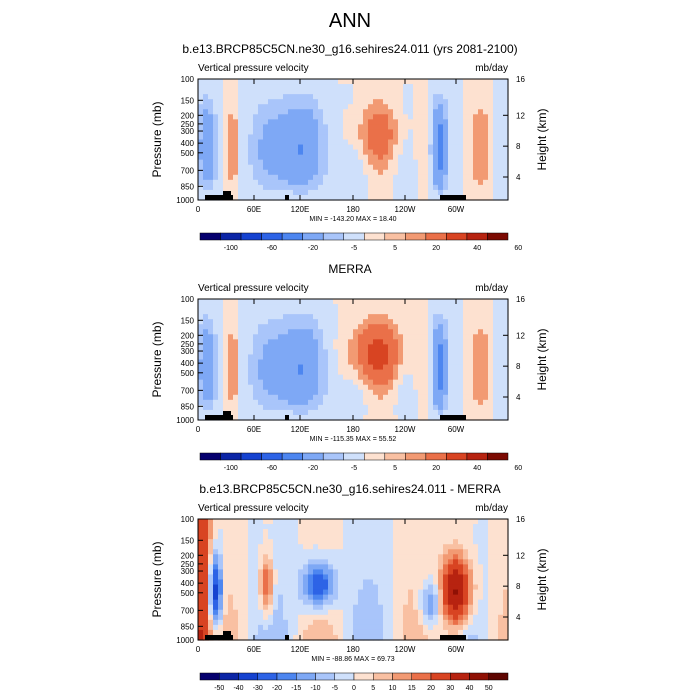 This screenshot has height=700, width=700. What do you see at coordinates (353, 209) in the screenshot?
I see `x-tick-label: 180` at bounding box center [353, 209].